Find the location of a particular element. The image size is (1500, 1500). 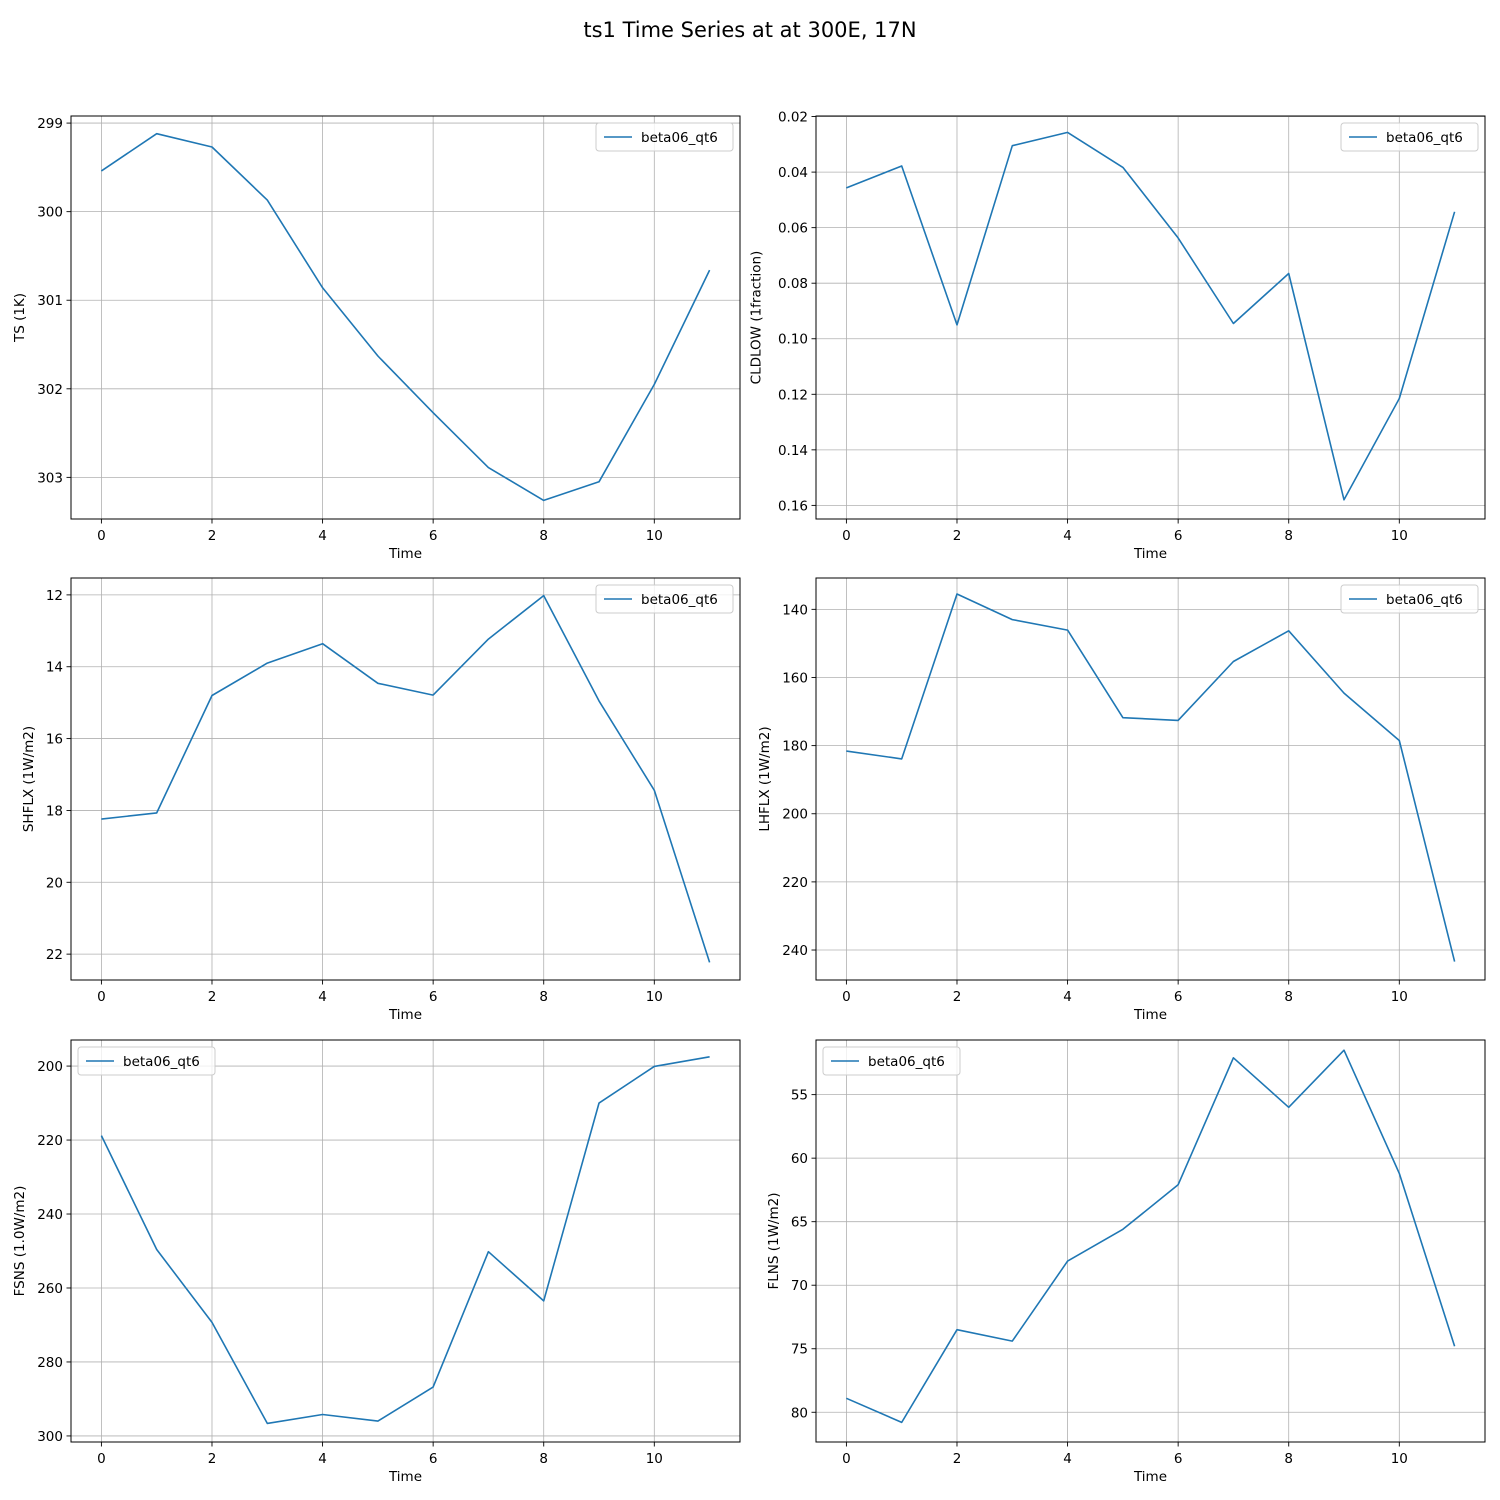

y-axis-label: LHFLX (1W/m2) is located at coordinates (765, 778).